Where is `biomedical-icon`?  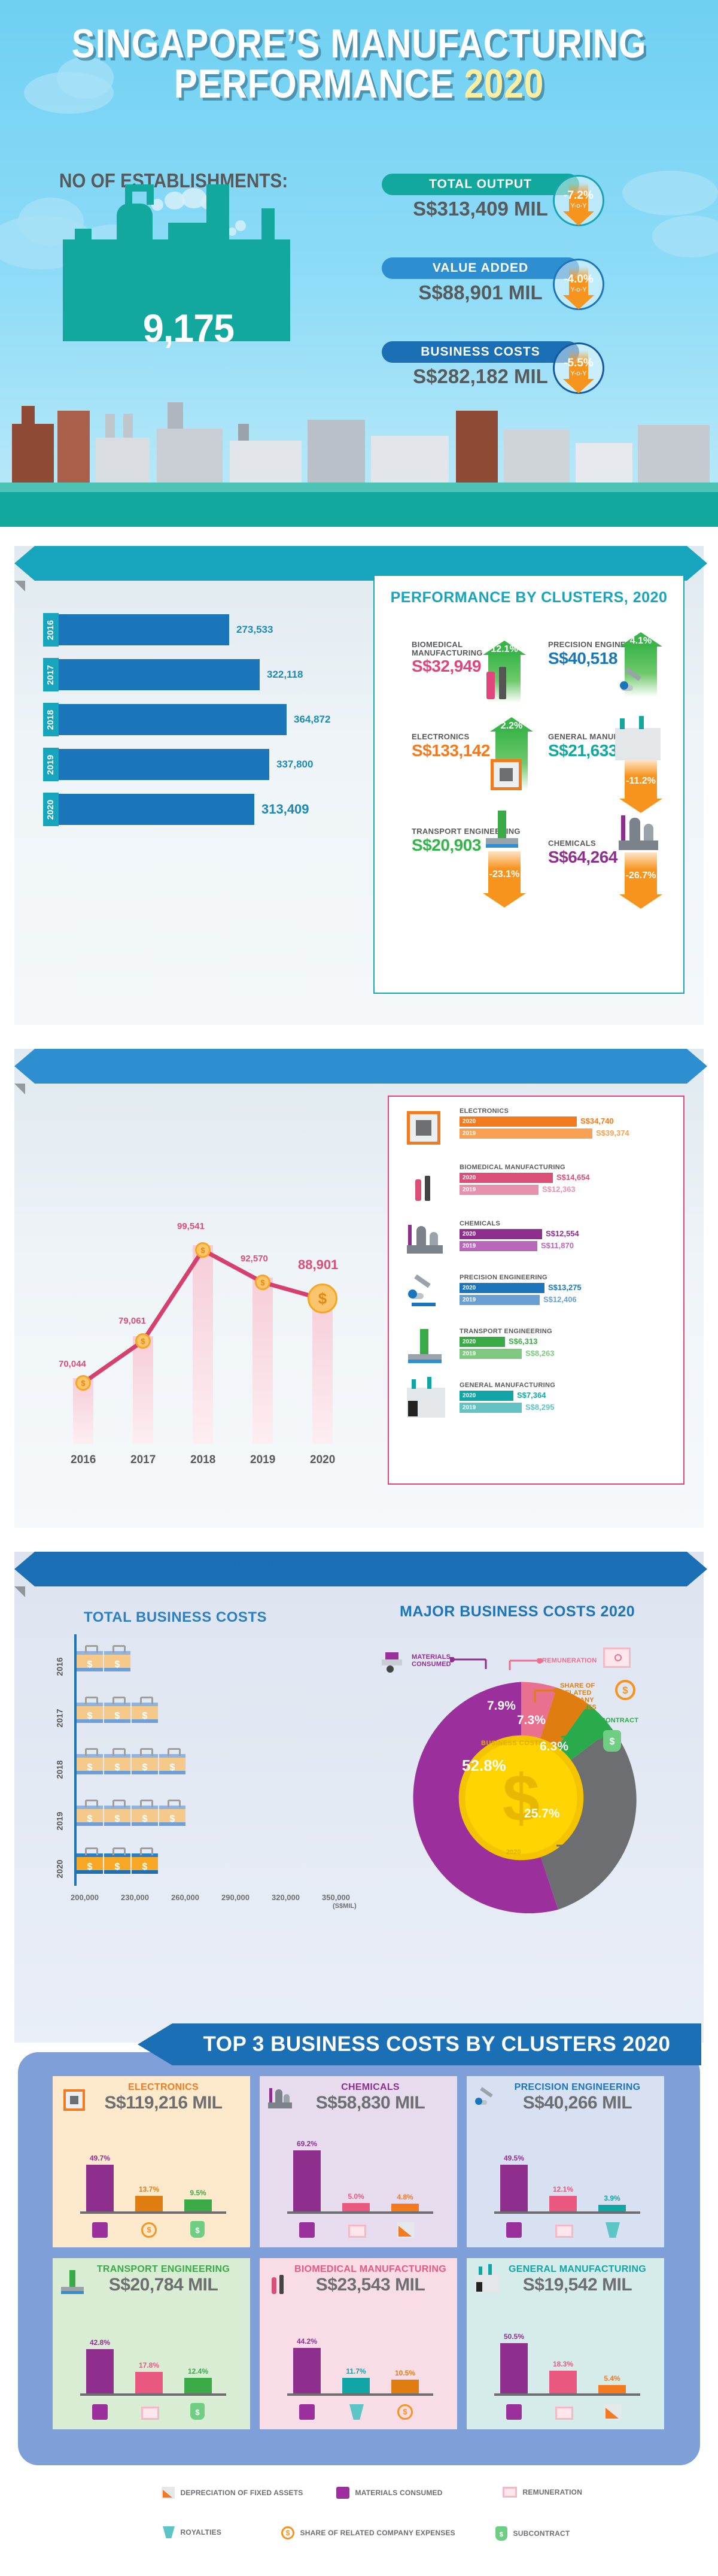 biomedical-icon is located at coordinates (279, 2283).